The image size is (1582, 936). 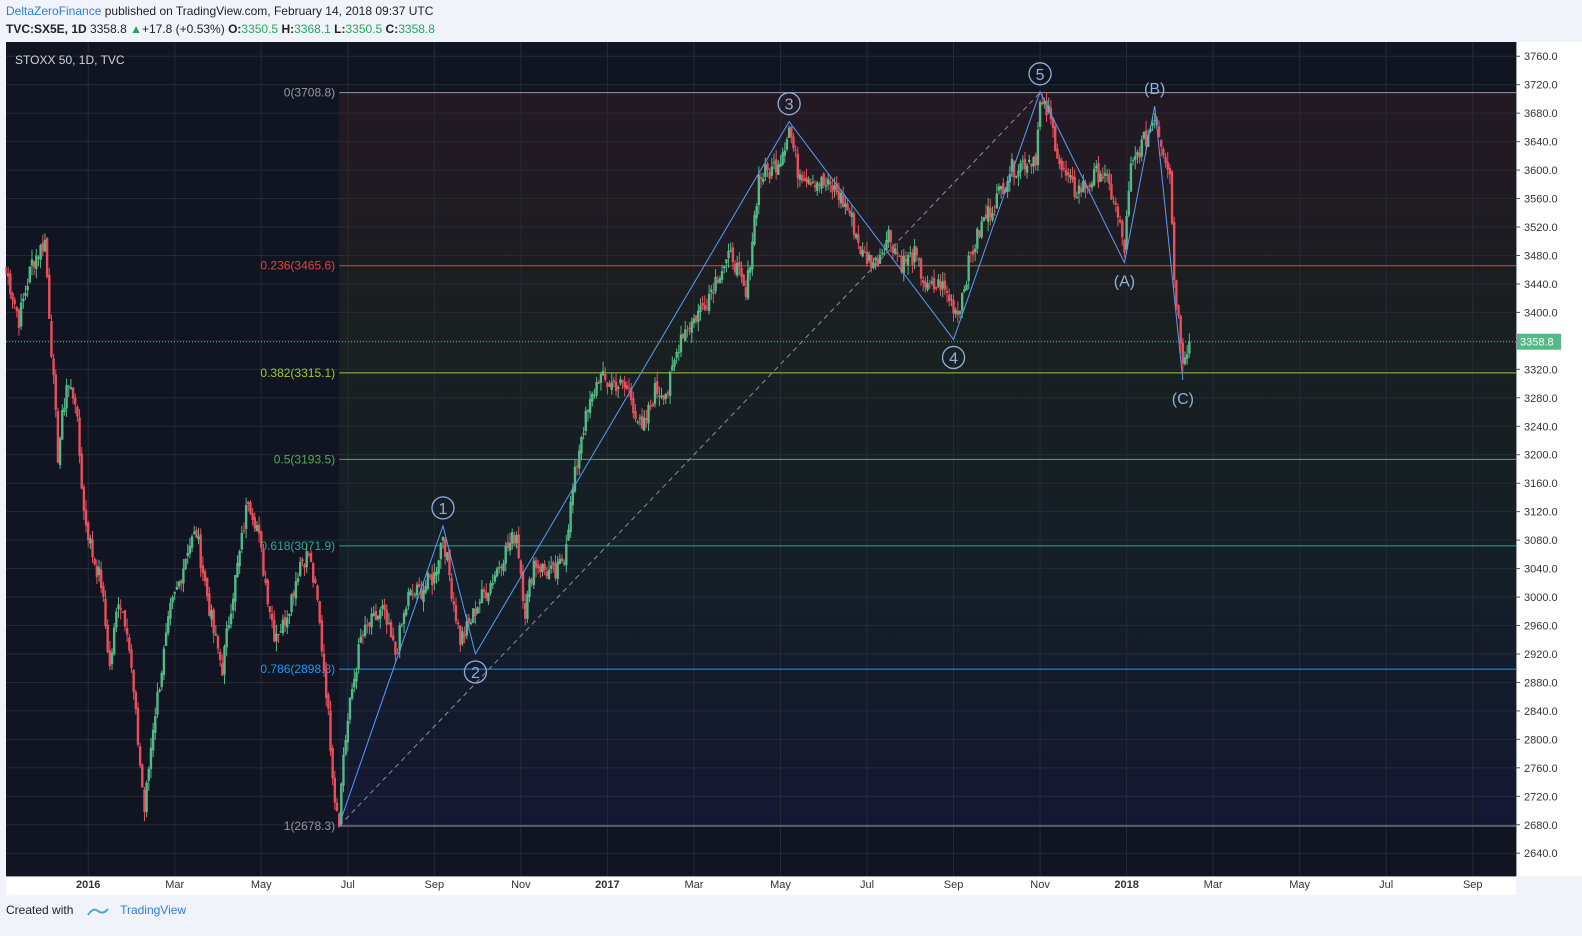 What do you see at coordinates (1124, 282) in the screenshot?
I see `wave-label: (A)` at bounding box center [1124, 282].